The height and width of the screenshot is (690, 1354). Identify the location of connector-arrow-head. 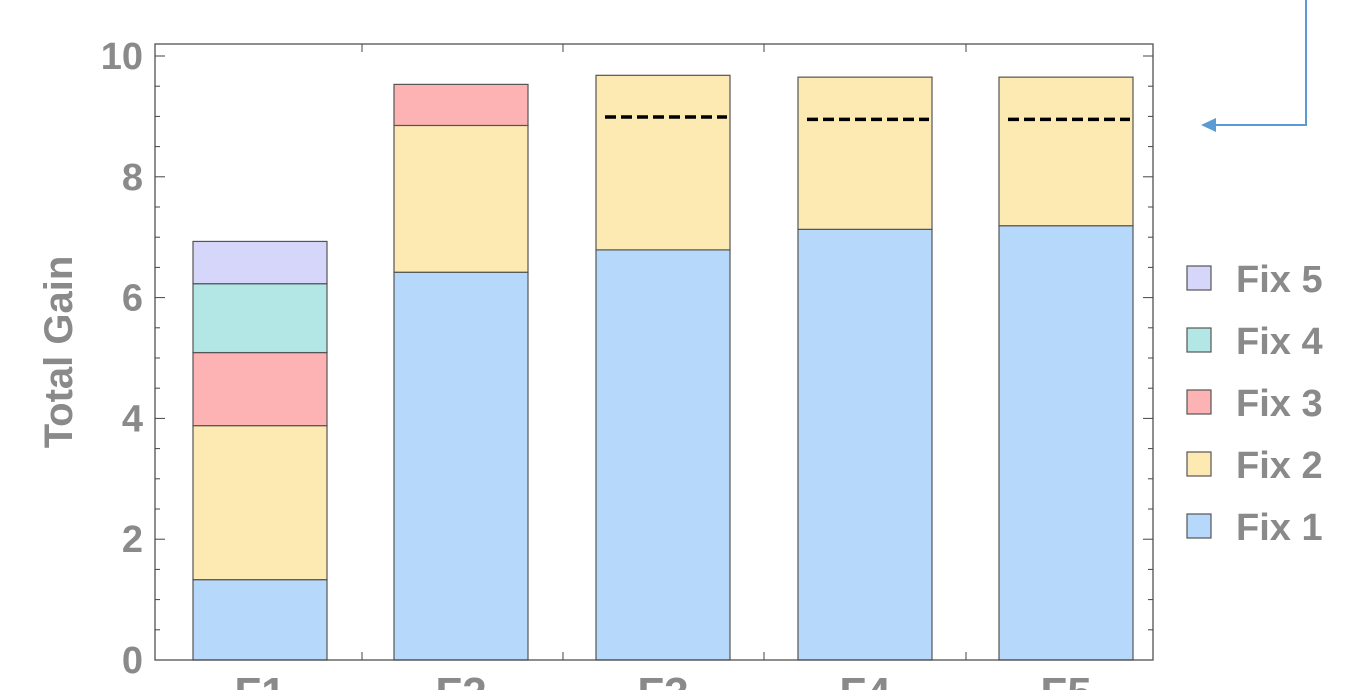
(1208, 125).